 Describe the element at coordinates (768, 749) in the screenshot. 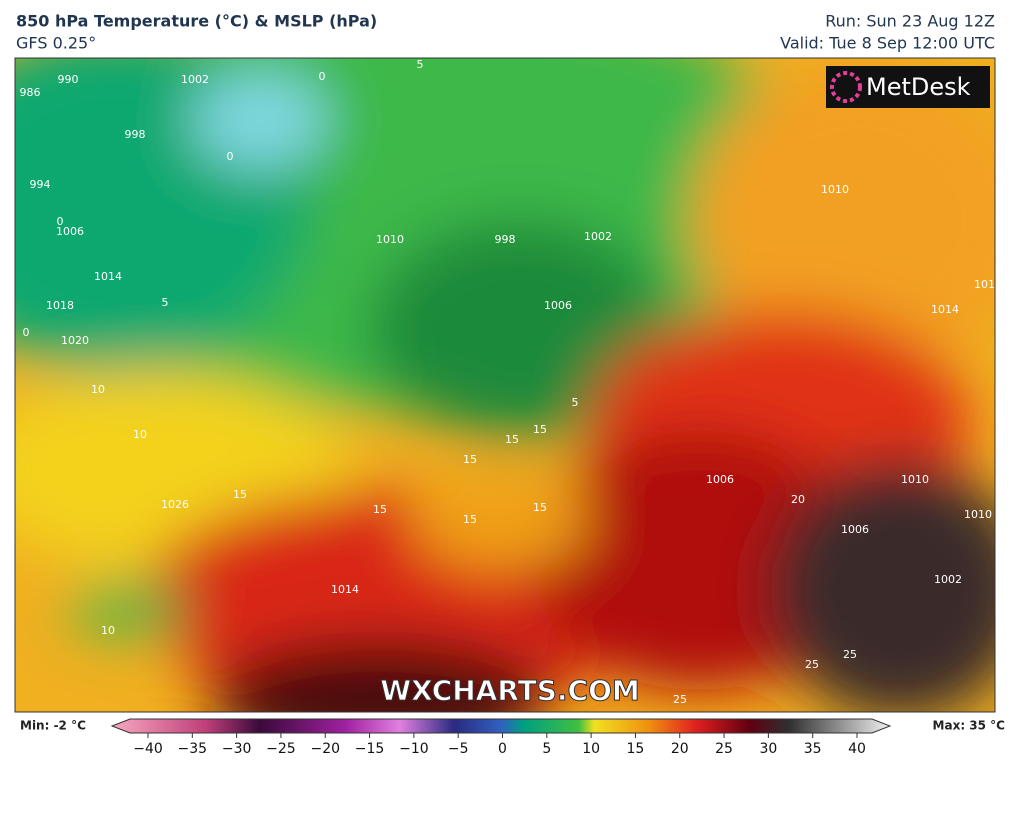

I see `tick-label: 30` at that location.